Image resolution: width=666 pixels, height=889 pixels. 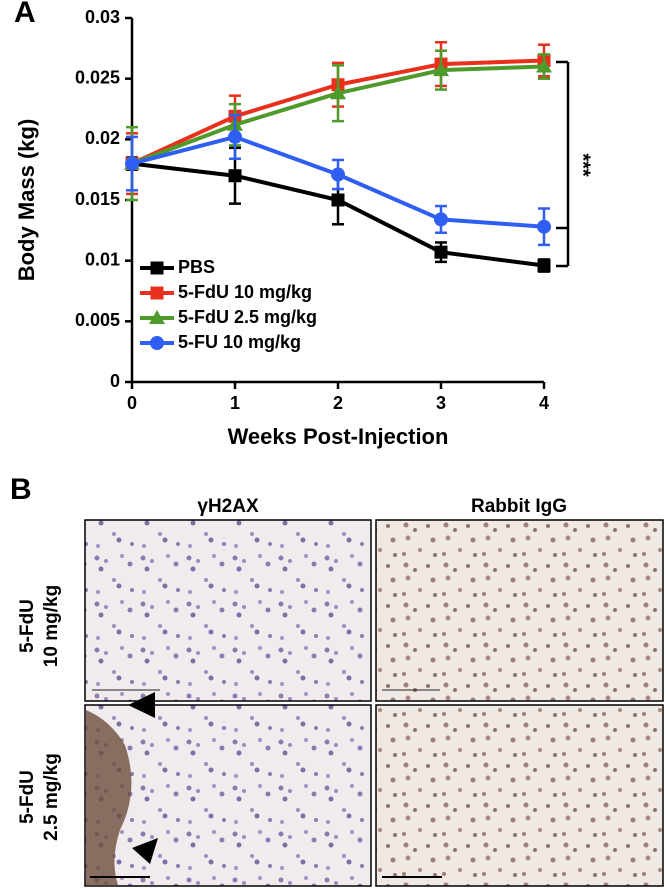 I want to click on y-tick-label: 0.02, so click(x=102, y=138).